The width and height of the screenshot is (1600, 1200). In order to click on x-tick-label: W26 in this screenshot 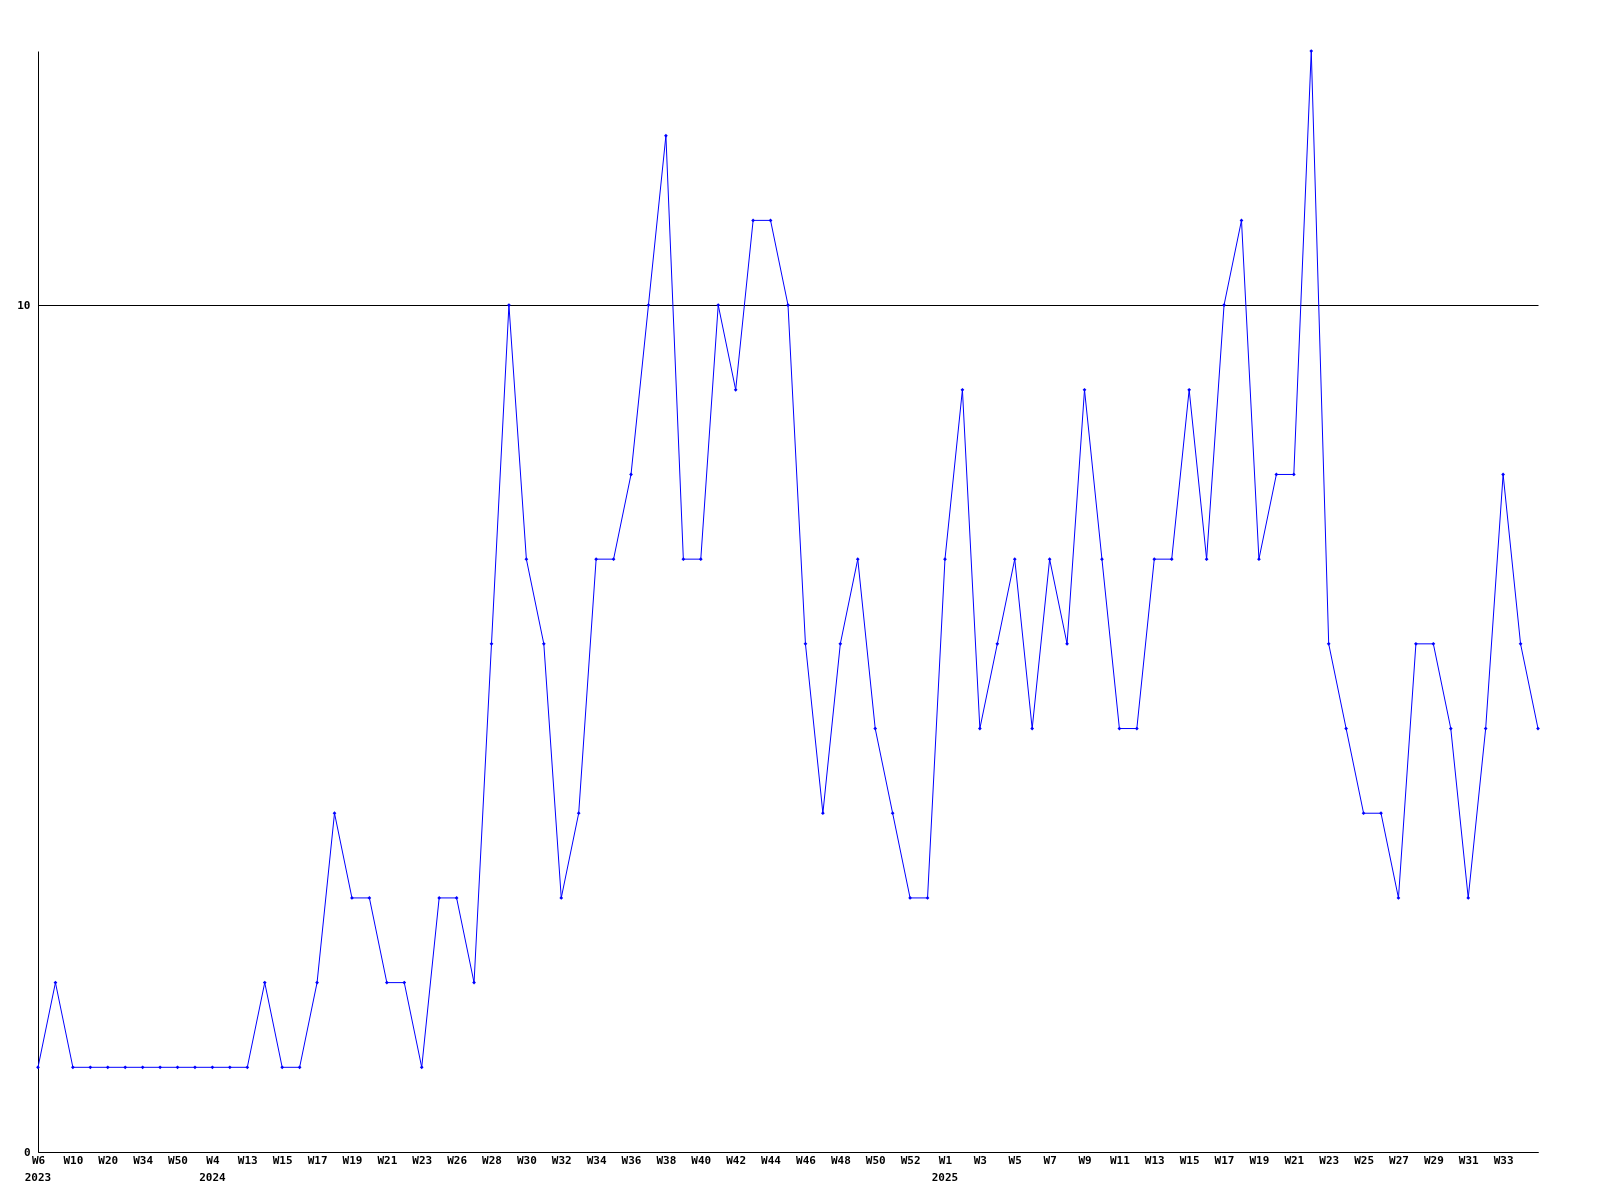, I will do `click(457, 1160)`.